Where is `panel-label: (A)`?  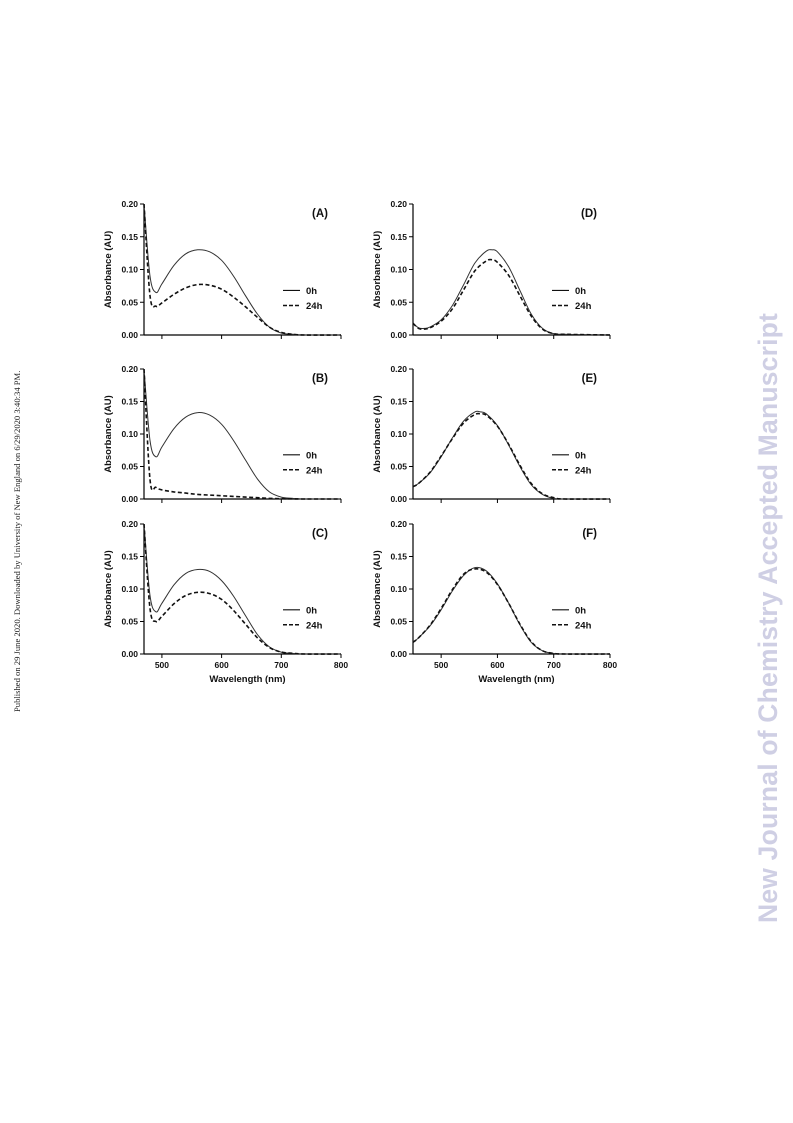 panel-label: (A) is located at coordinates (320, 214).